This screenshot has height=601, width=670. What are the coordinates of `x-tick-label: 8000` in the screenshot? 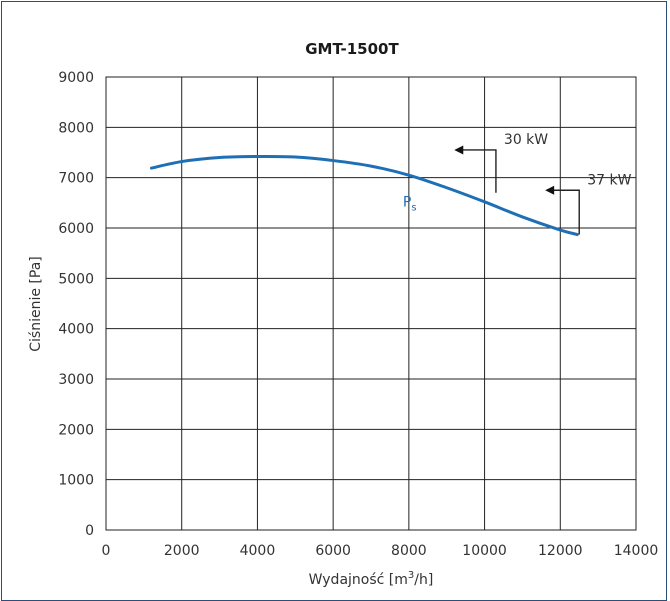 It's located at (409, 551).